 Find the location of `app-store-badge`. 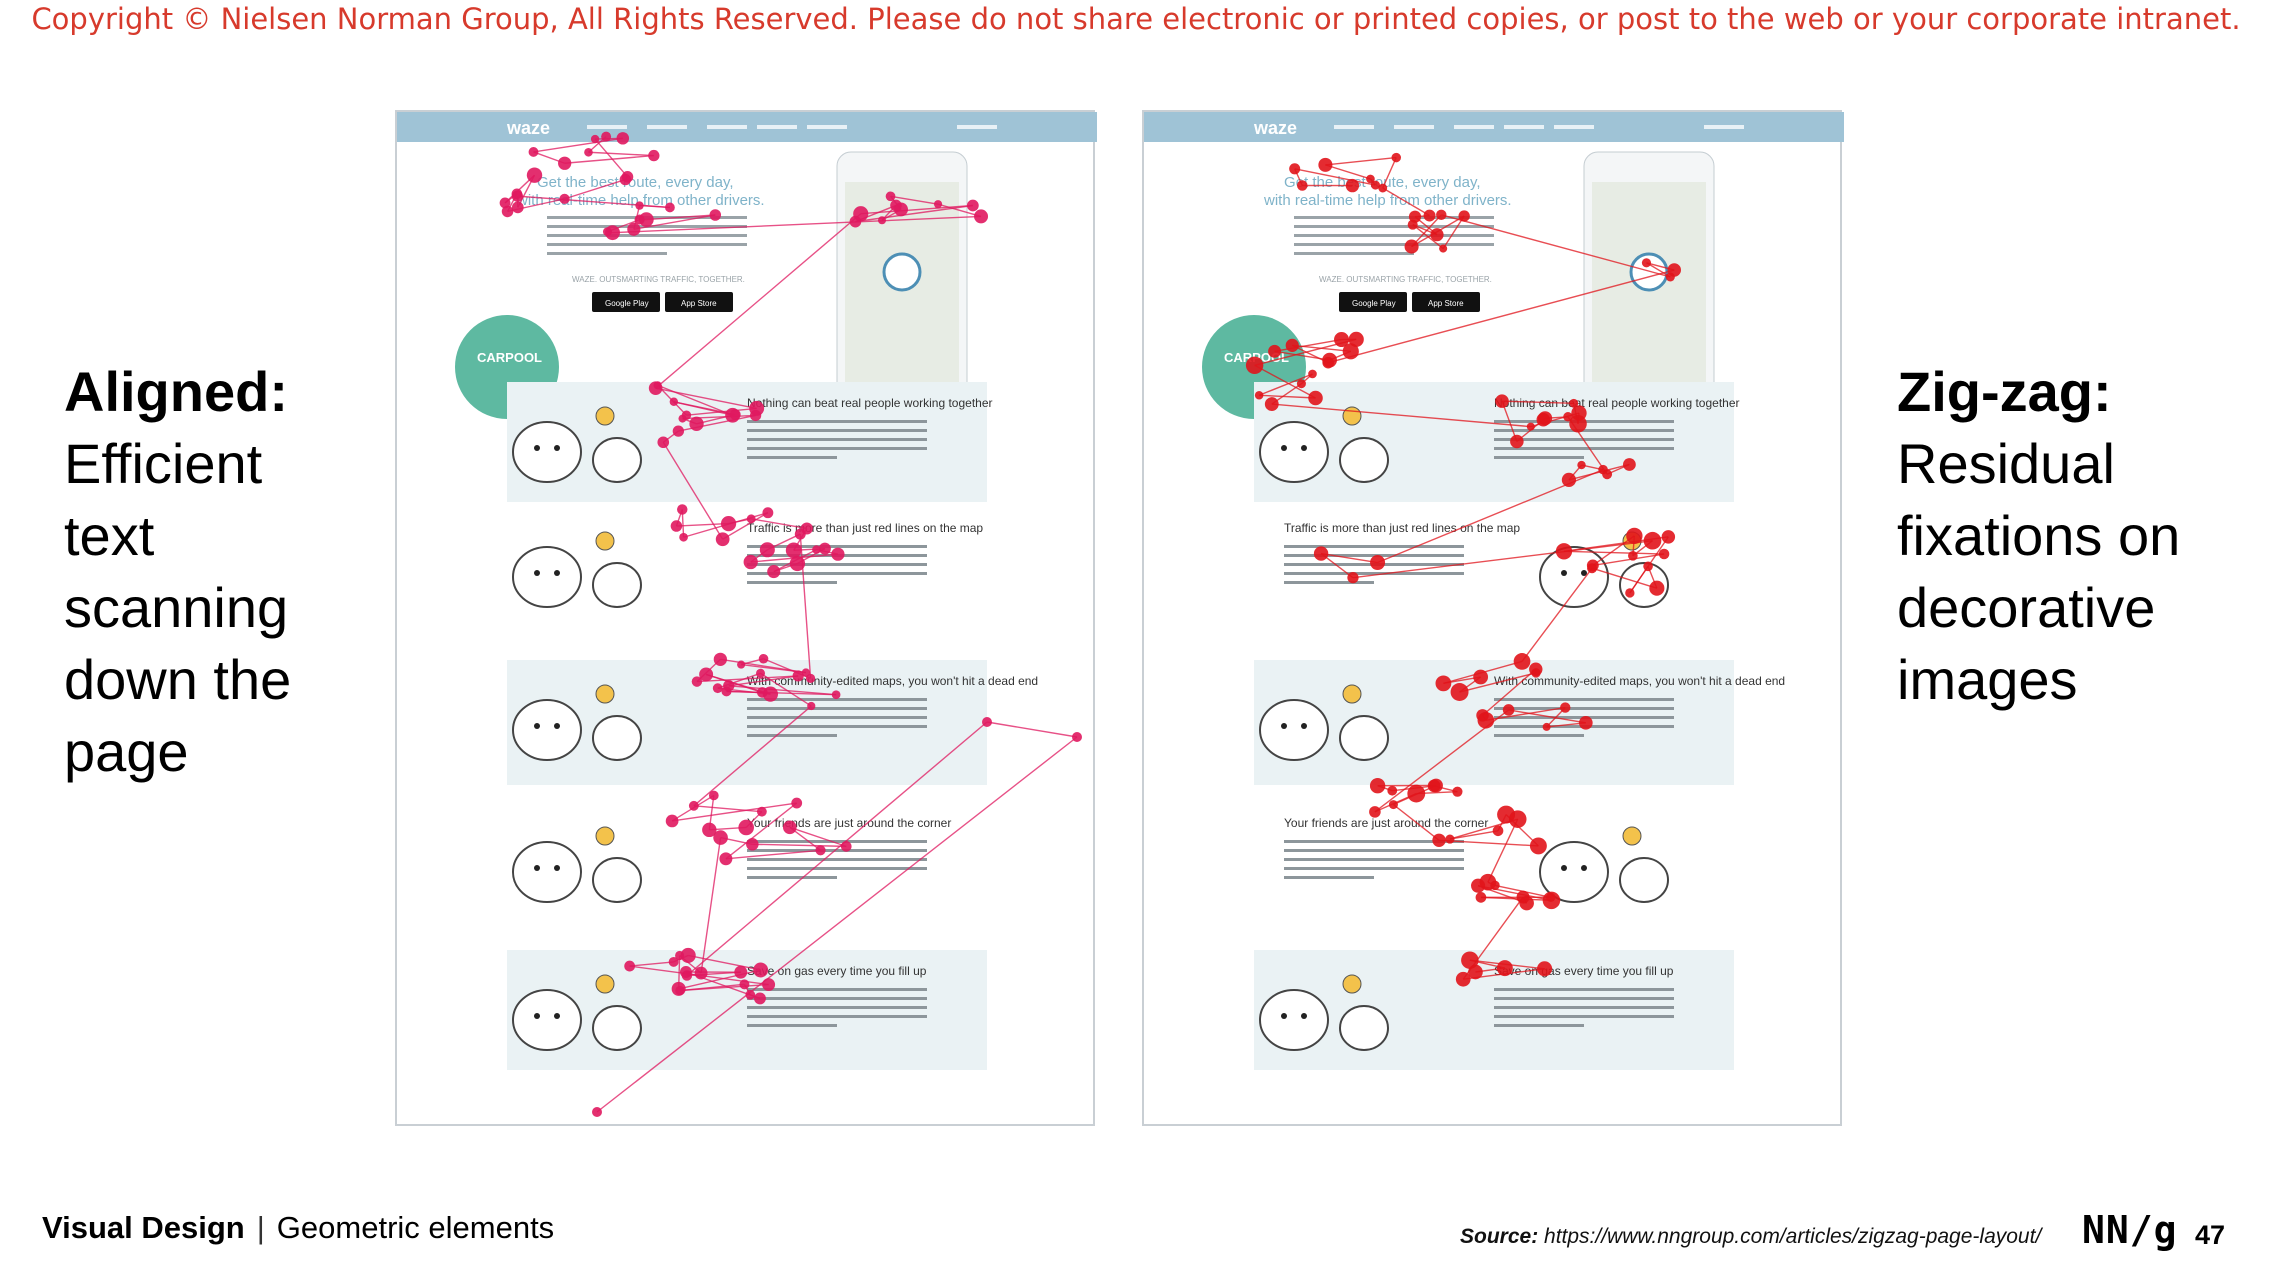

app-store-badge is located at coordinates (1446, 302).